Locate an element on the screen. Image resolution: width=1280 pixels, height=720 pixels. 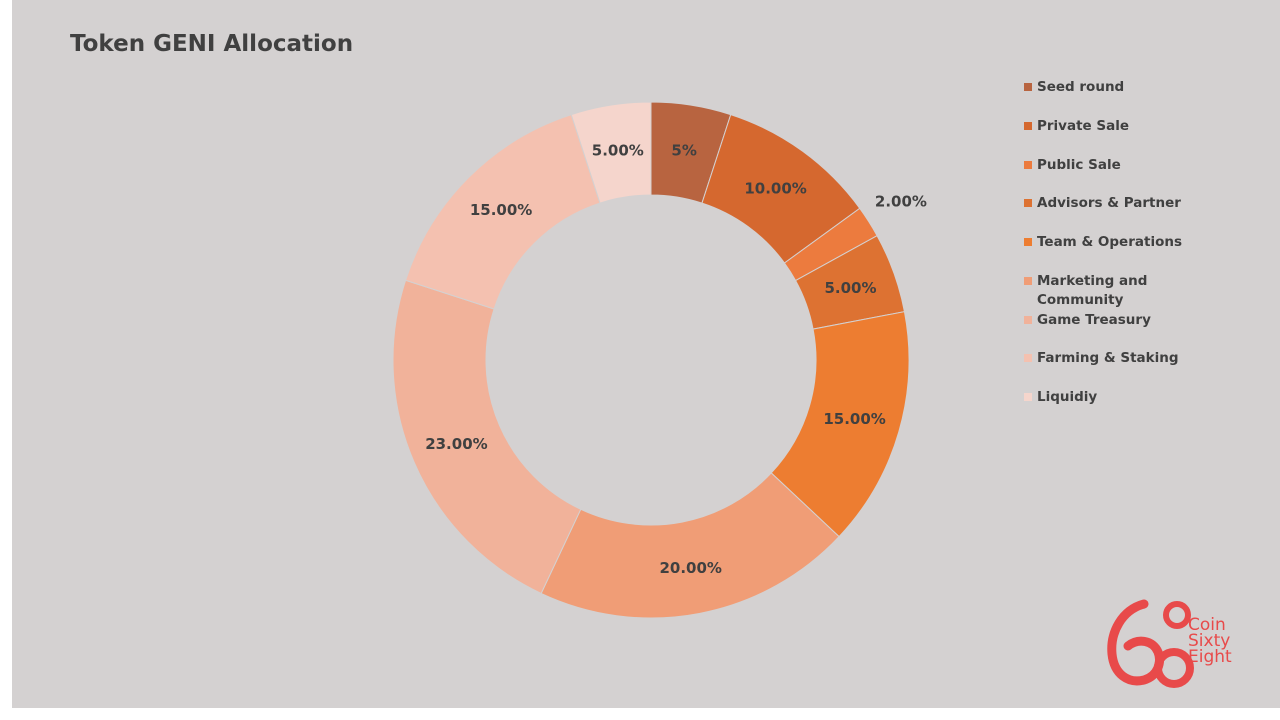
slice-data-label-2: 10.00% is located at coordinates (775, 188).